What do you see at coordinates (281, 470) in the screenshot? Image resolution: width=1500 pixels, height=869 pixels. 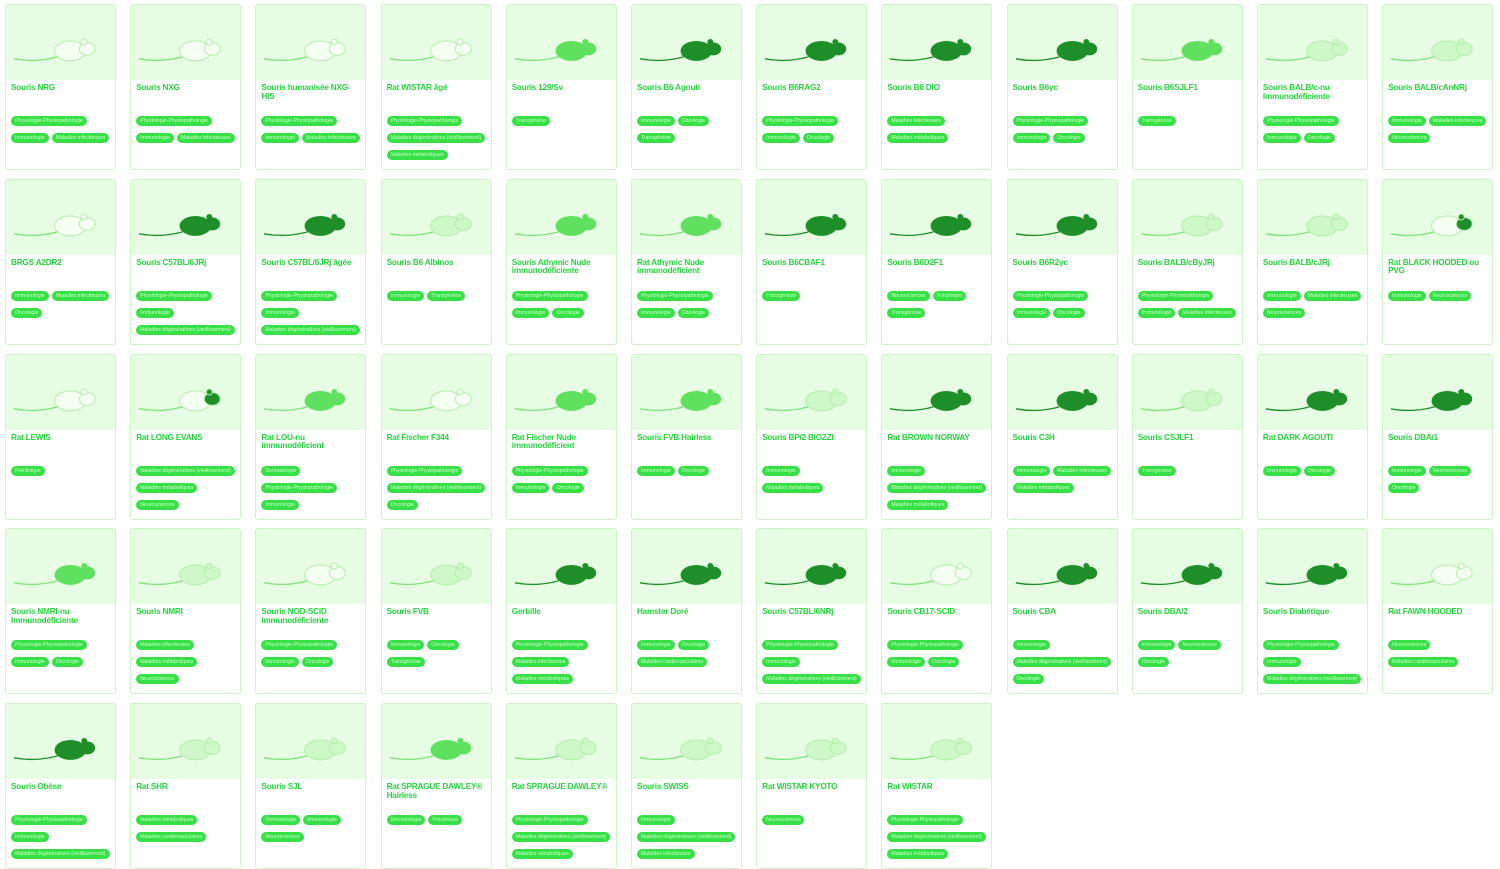 I see `category-tag: Dermatologie` at bounding box center [281, 470].